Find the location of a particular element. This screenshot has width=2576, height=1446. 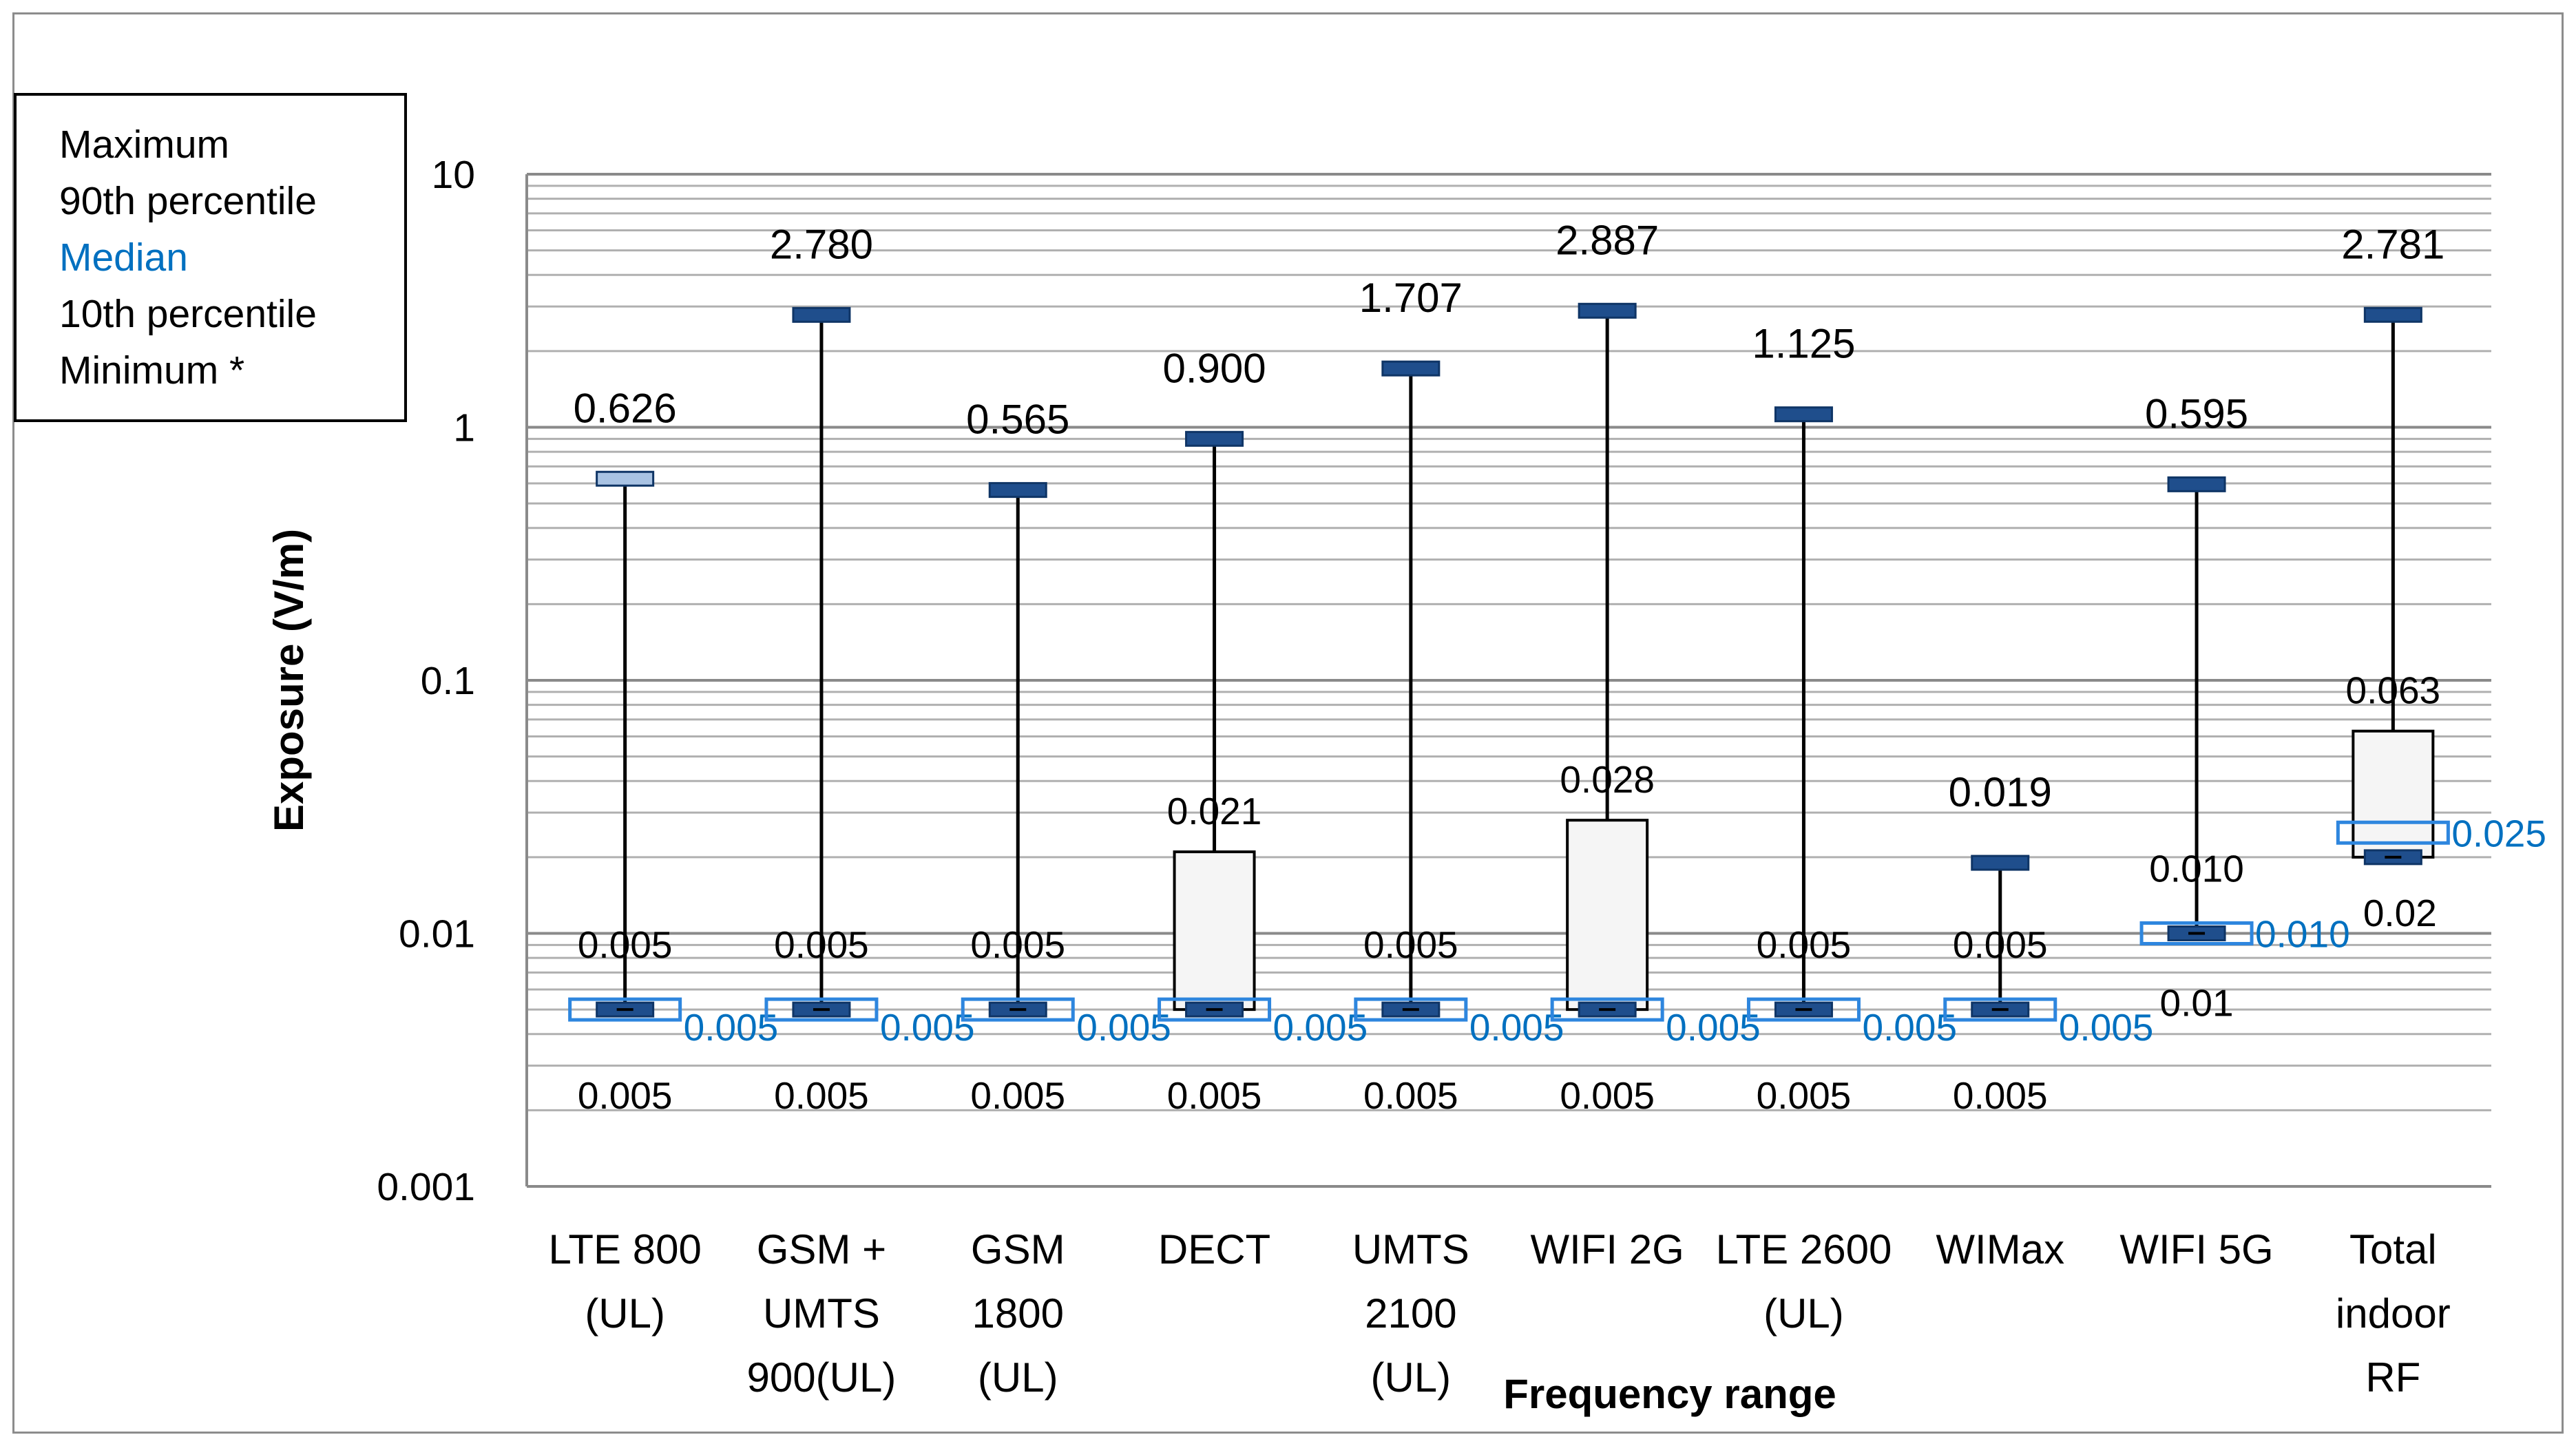

median-label: 0.010 is located at coordinates (2302, 935).